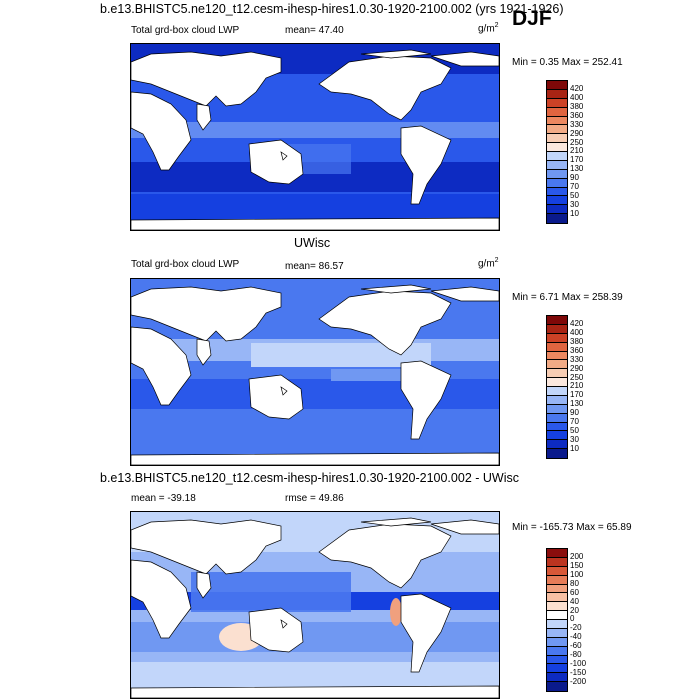 Image resolution: width=700 pixels, height=700 pixels. Describe the element at coordinates (577, 133) in the screenshot. I see `panel1-colorbar-tick: 290` at that location.